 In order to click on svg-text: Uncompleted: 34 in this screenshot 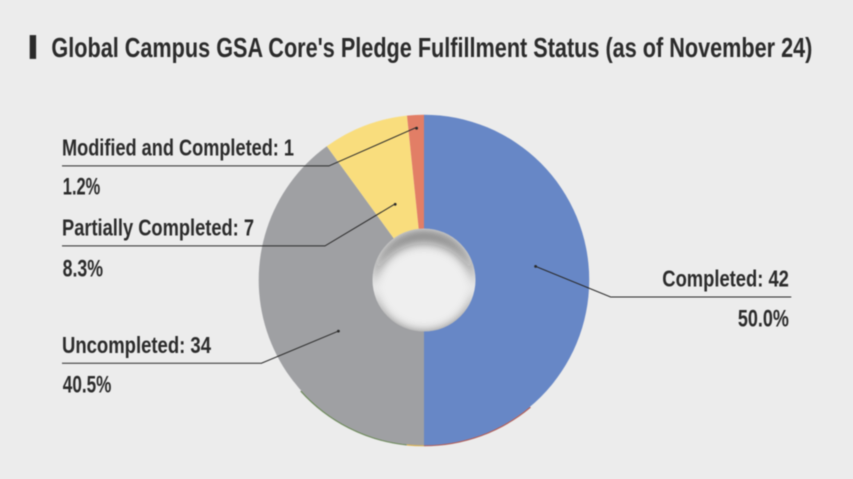, I will do `click(136, 345)`.